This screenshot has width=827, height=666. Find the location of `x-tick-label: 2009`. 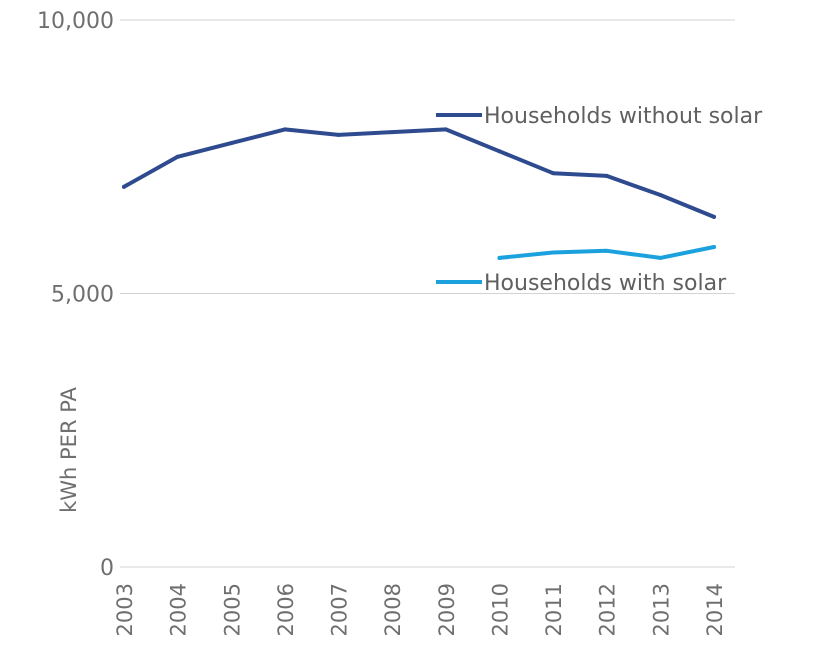

x-tick-label: 2009 is located at coordinates (447, 609).